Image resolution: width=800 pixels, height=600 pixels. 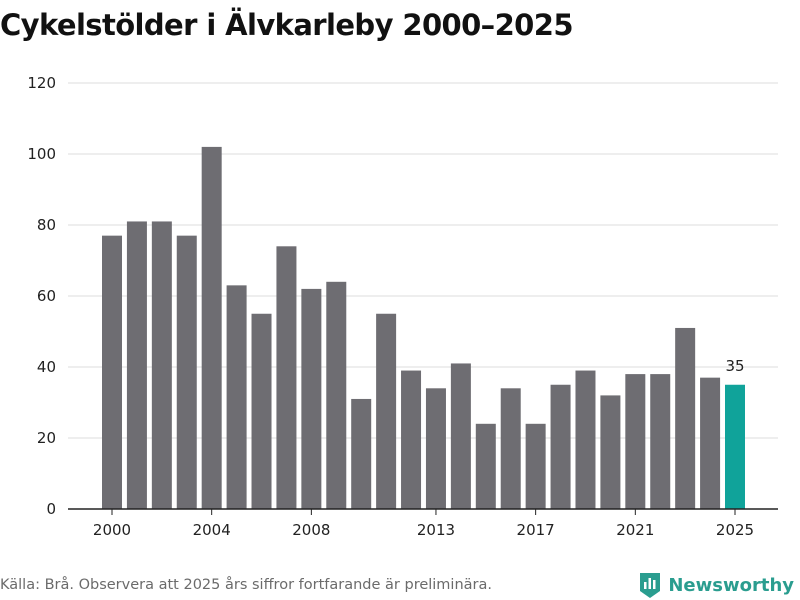 What do you see at coordinates (610, 452) in the screenshot?
I see `bar-2020` at bounding box center [610, 452].